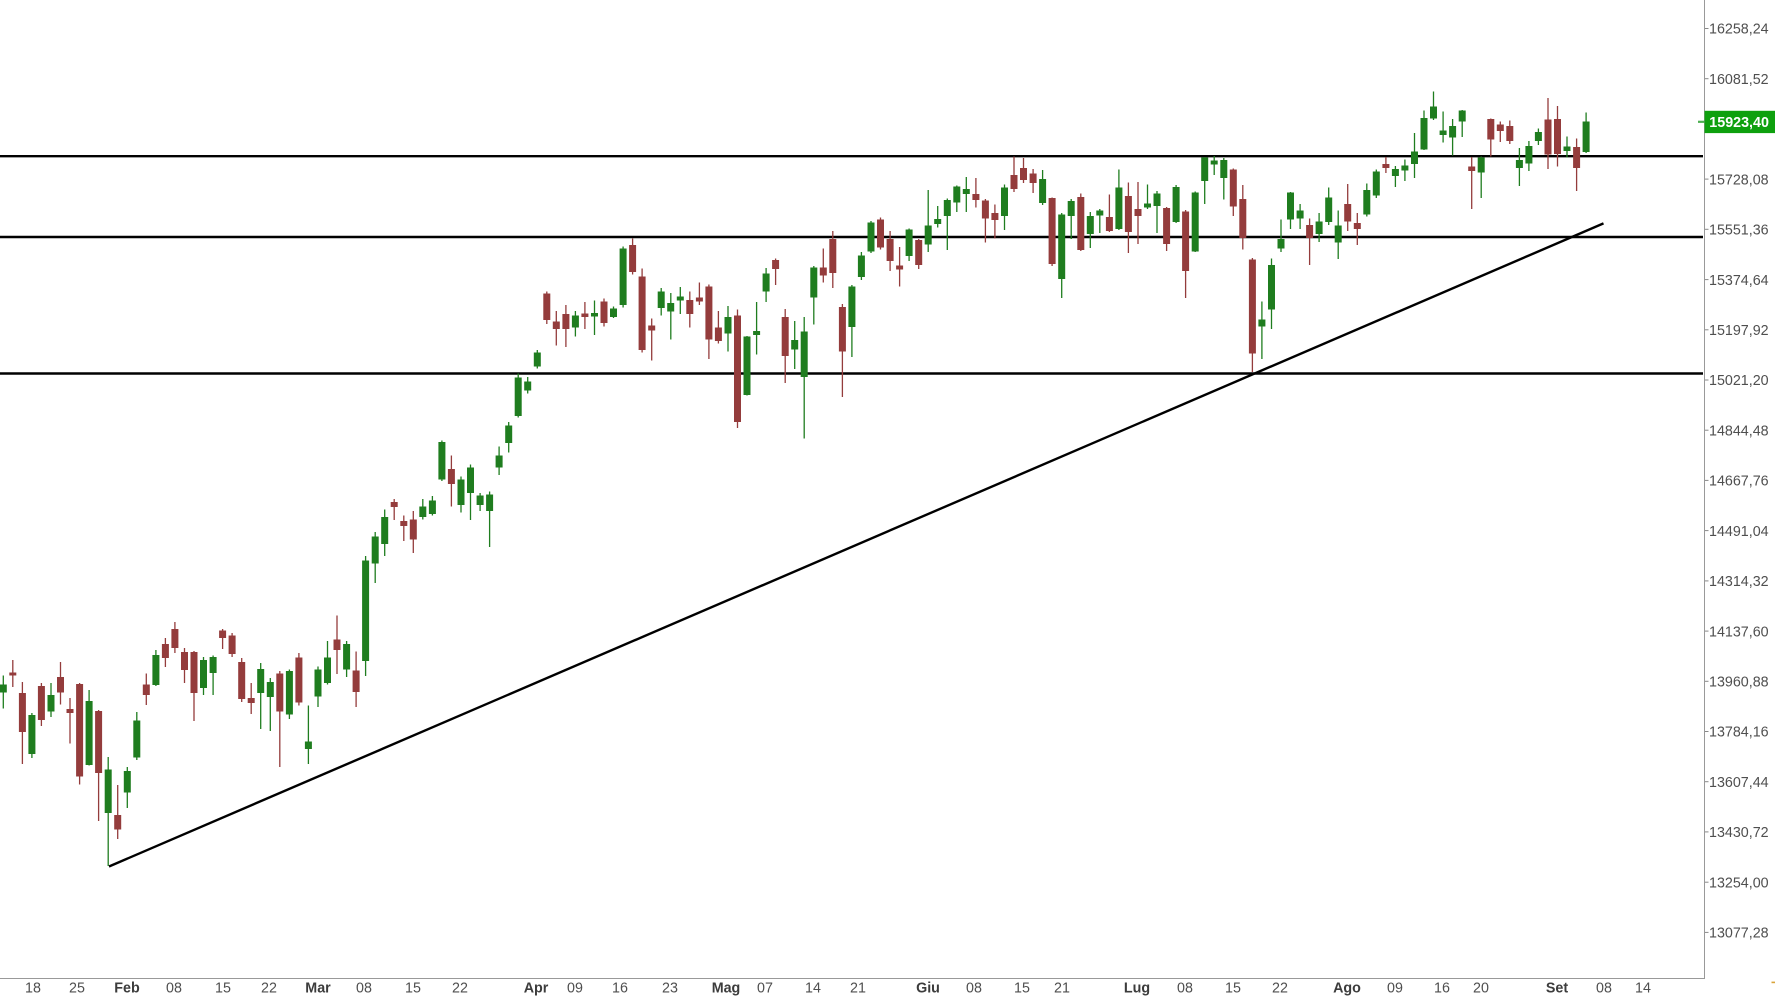 This screenshot has width=1775, height=1000. What do you see at coordinates (1739, 783) in the screenshot?
I see `svg-text: 13607,44` at bounding box center [1739, 783].